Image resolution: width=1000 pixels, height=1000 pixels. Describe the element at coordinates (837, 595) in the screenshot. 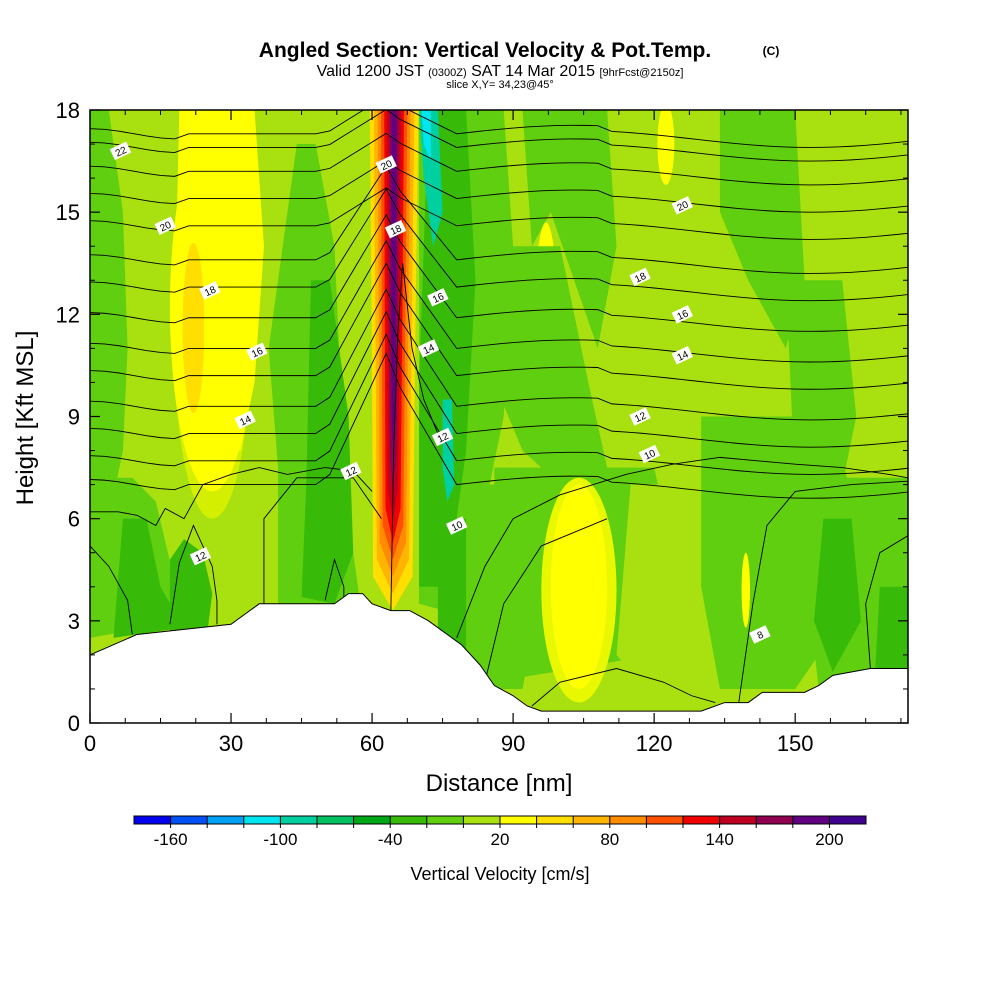

I see `band-dkgreen-right-lower` at that location.